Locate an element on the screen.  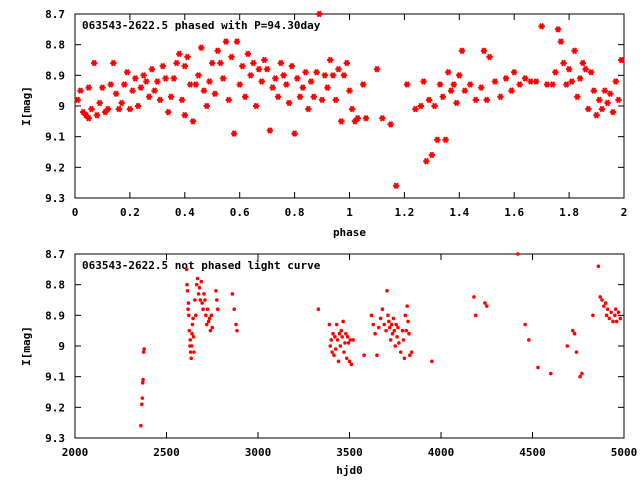
y-tick-label: 9.1 is located at coordinates (55, 377).